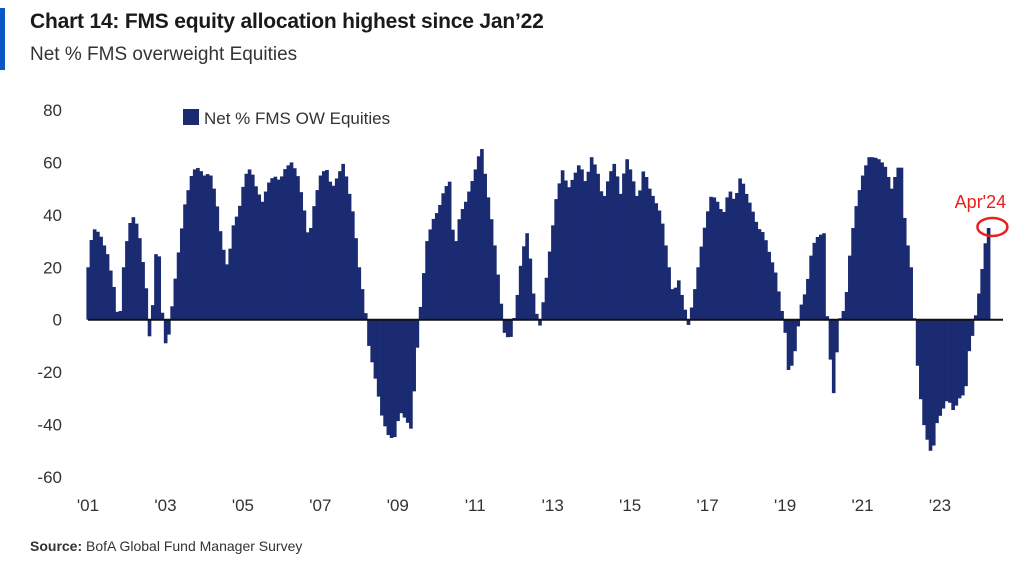 The width and height of the screenshot is (1024, 562). Describe the element at coordinates (56, 546) in the screenshot. I see `source-label: Source:` at that location.